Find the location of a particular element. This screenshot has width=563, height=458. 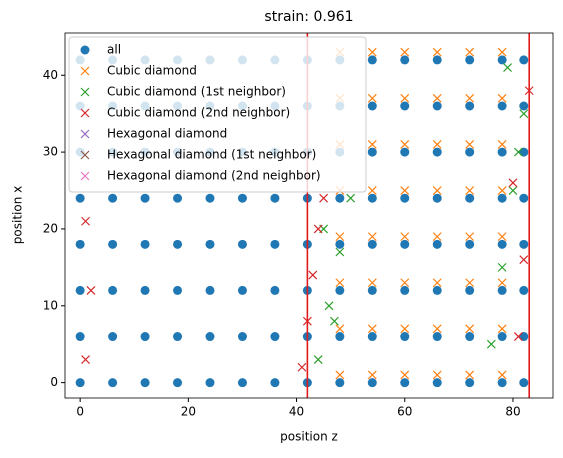

legend-label: Hexagonal diamond (1st neighbor) is located at coordinates (211, 155).